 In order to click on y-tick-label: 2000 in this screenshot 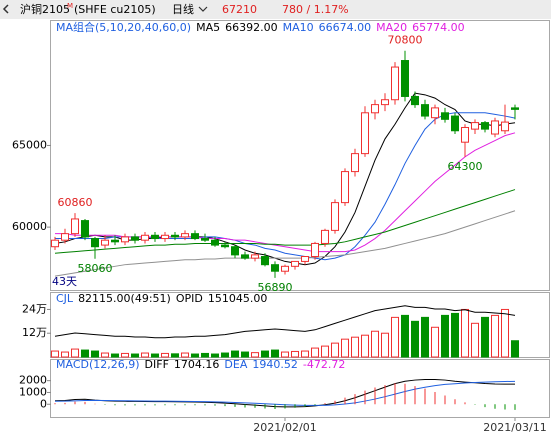, I will do `click(33, 380)`.